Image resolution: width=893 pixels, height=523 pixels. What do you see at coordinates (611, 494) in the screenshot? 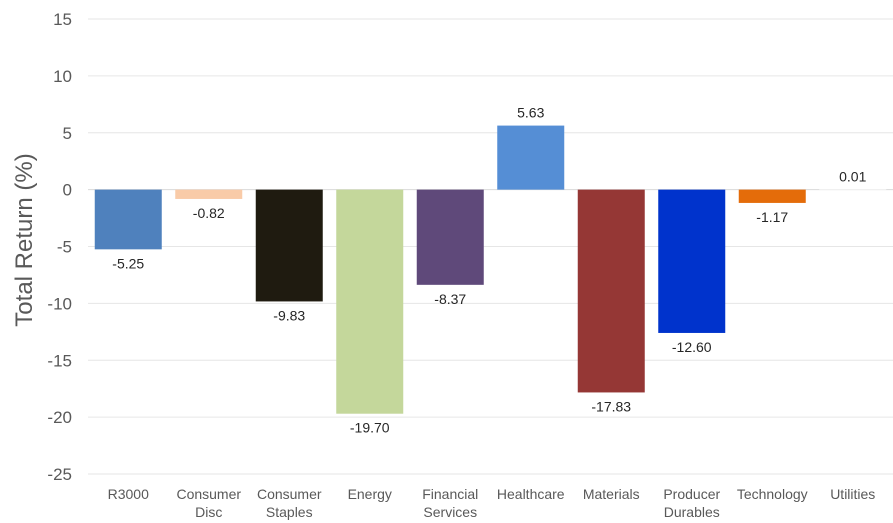
I see `x-category-label: Materials` at bounding box center [611, 494].